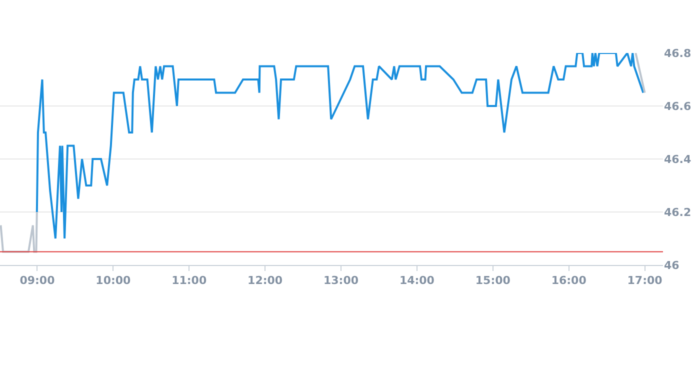 This screenshot has width=693, height=365. What do you see at coordinates (678, 106) in the screenshot?
I see `y-tick-label: 46.6` at bounding box center [678, 106].